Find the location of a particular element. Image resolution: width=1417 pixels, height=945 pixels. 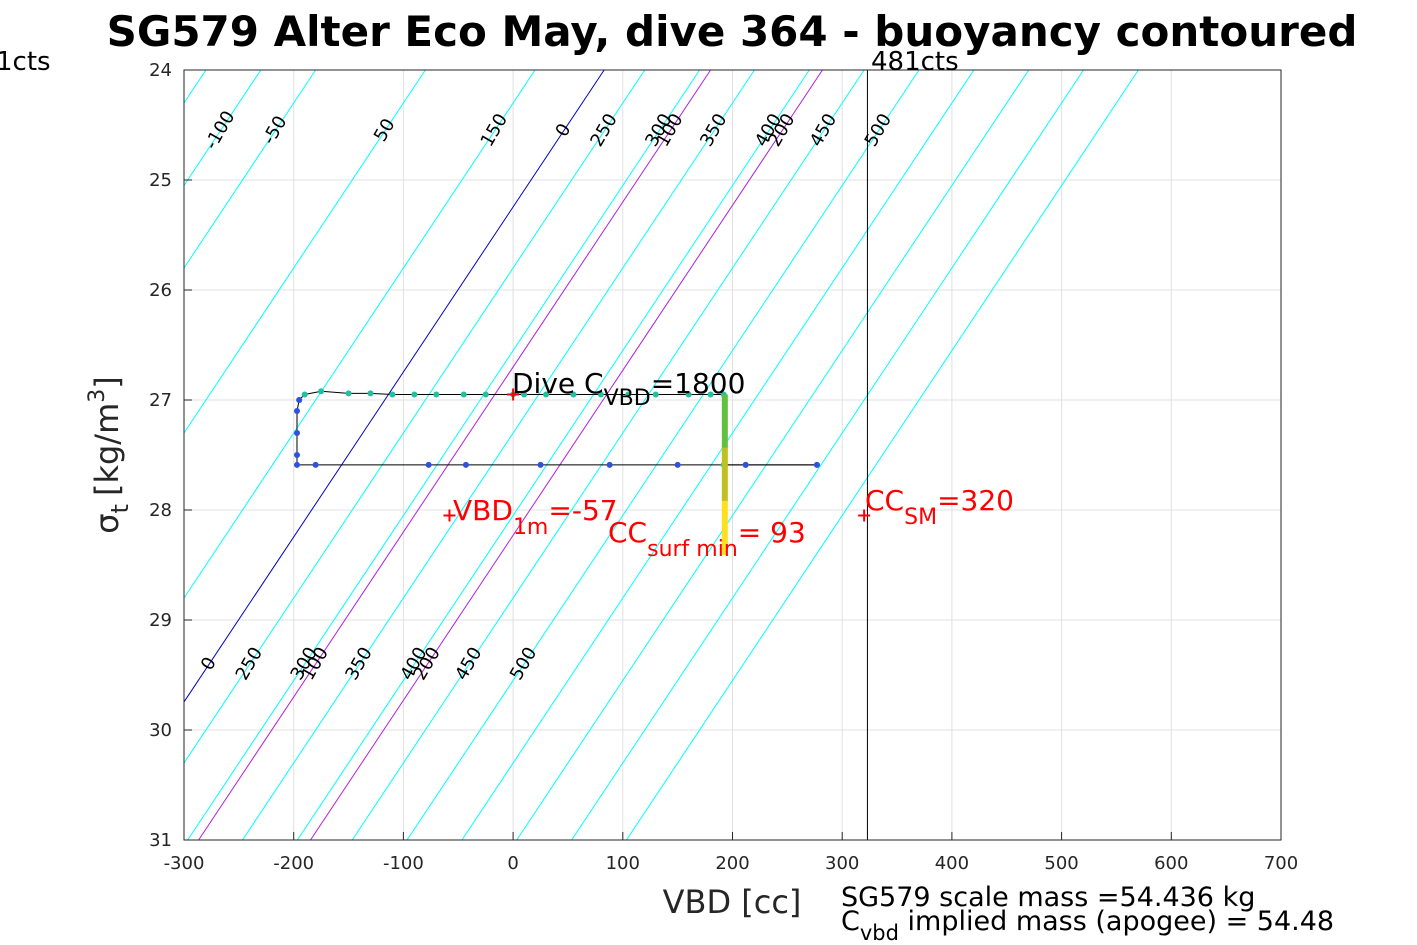

svg-text:σt[kg/m3]: σt [kg/m3] is located at coordinates (109, 454).